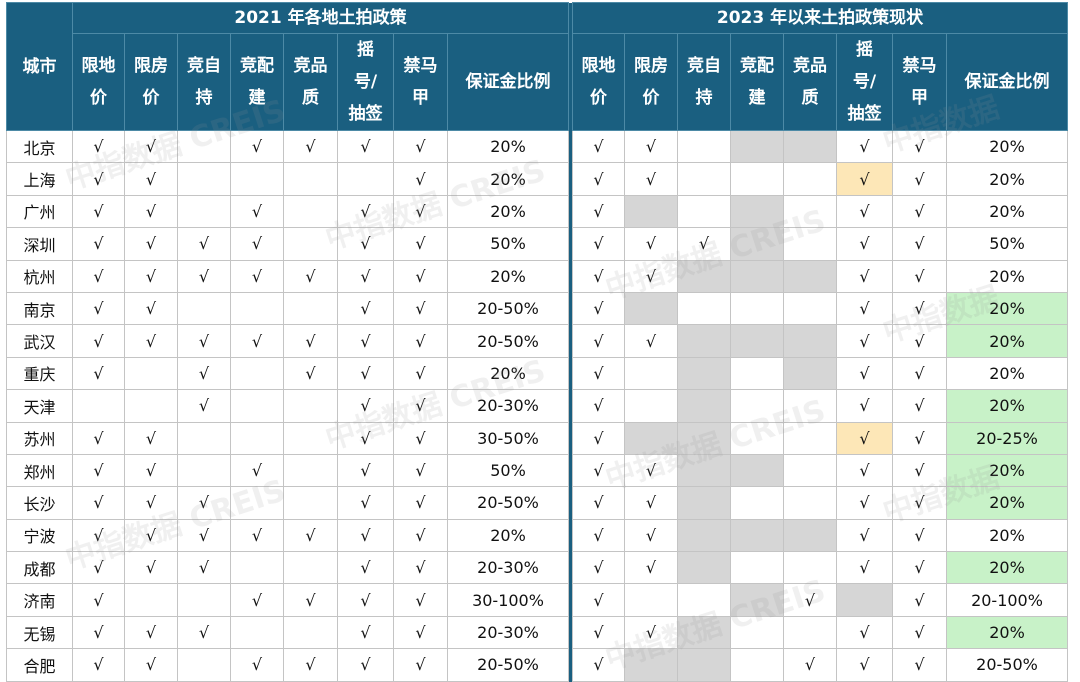 Image resolution: width=1080 pixels, height=682 pixels. I want to click on column-header-label: 竞自持, so click(204, 82).